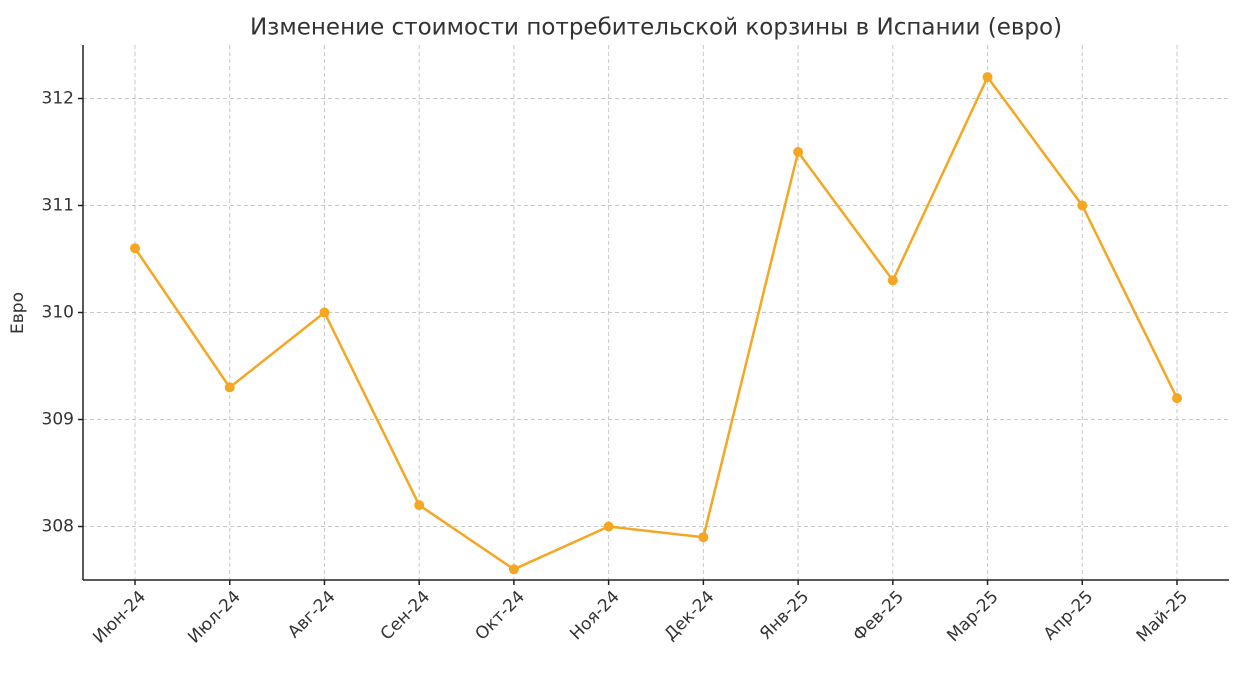  What do you see at coordinates (58, 99) in the screenshot?
I see `y-tick-label: 312` at bounding box center [58, 99].